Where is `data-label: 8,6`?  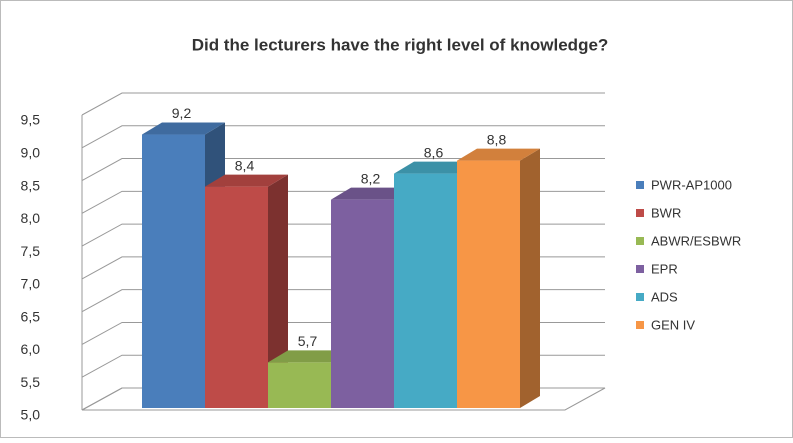
data-label: 8,6 is located at coordinates (434, 152).